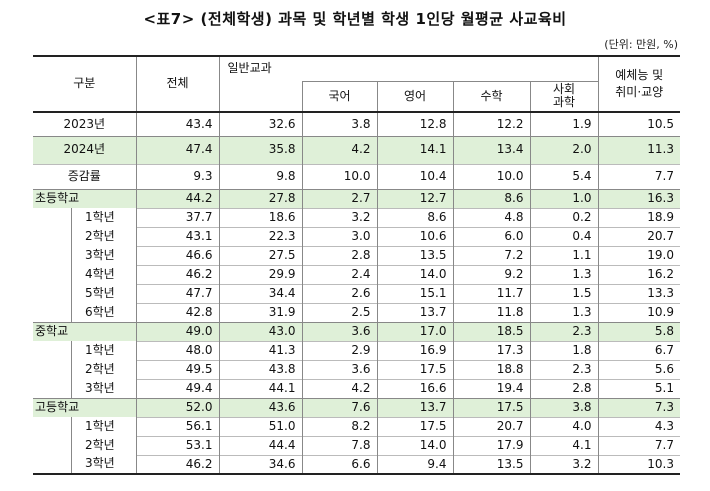 The image size is (710, 491). Describe the element at coordinates (491, 236) in the screenshot. I see `cell-value: 6.0` at that location.